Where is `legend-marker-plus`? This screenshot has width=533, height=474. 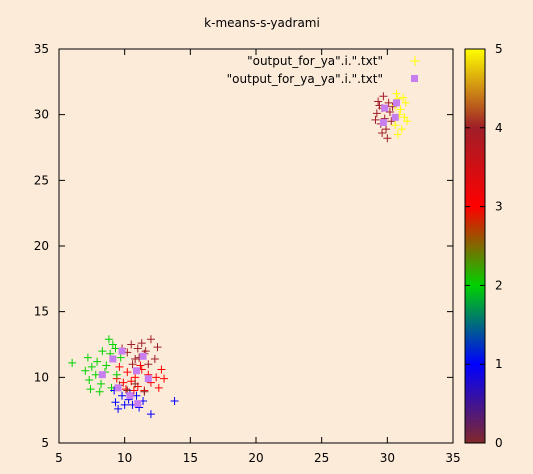
legend-marker-plus is located at coordinates (415, 61).